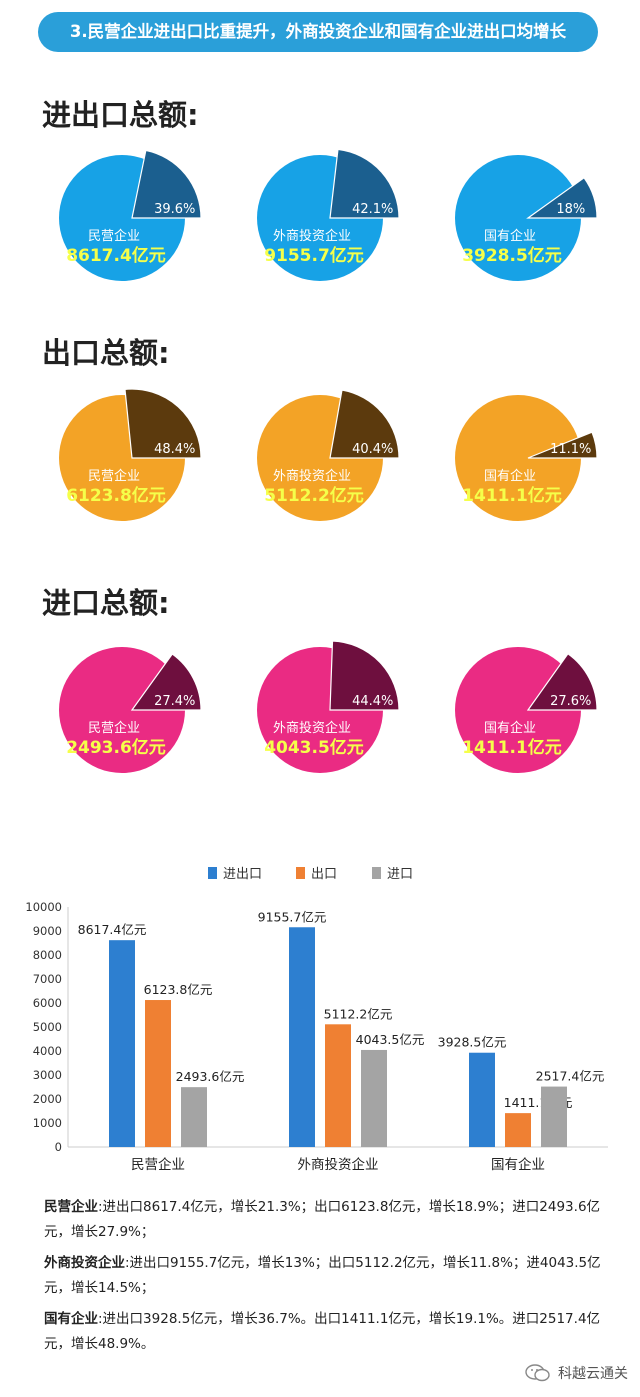  What do you see at coordinates (518, 1164) in the screenshot?
I see `x-category-label: 国有企业` at bounding box center [518, 1164].